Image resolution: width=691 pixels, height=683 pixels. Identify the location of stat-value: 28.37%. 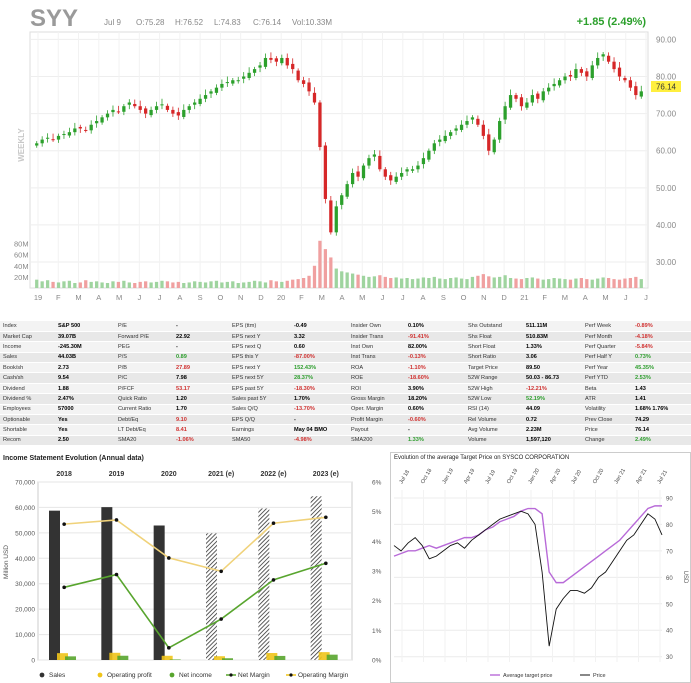
(319, 378).